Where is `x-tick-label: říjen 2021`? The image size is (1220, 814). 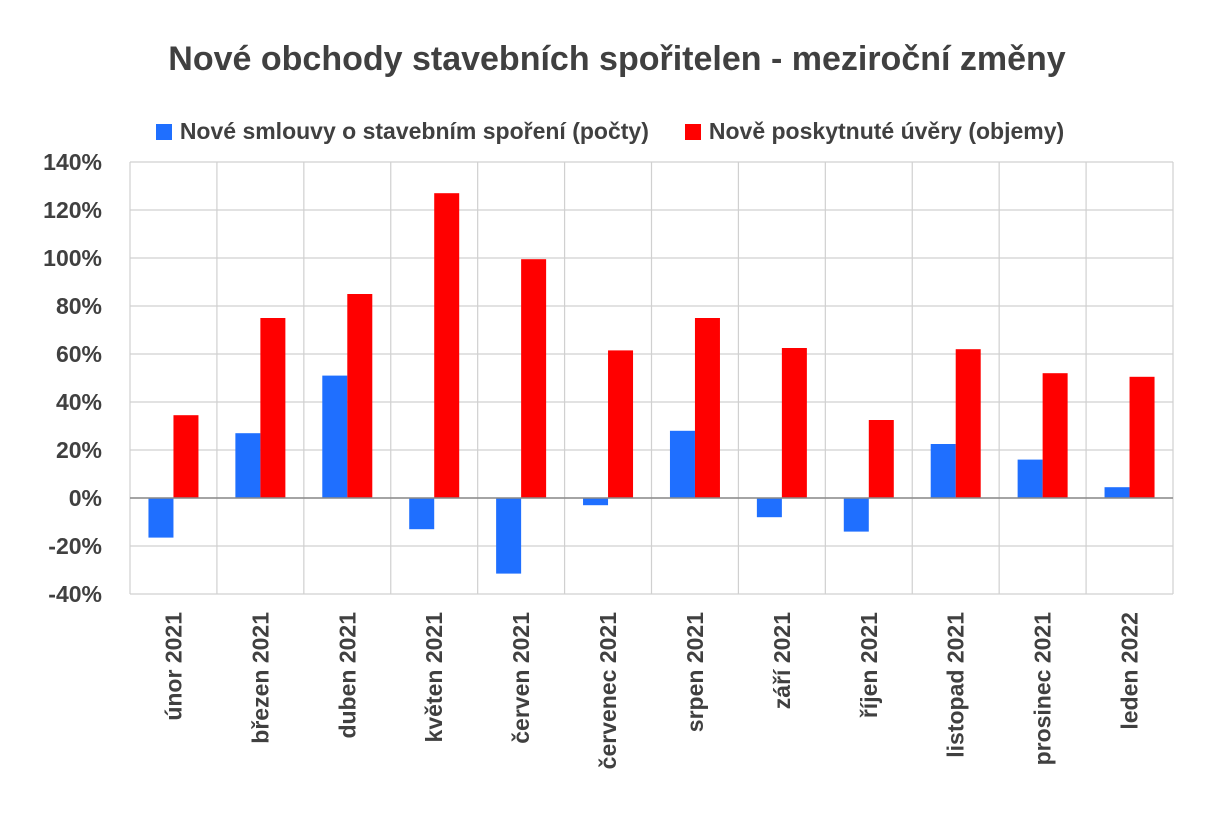
x-tick-label: říjen 2021 is located at coordinates (869, 665).